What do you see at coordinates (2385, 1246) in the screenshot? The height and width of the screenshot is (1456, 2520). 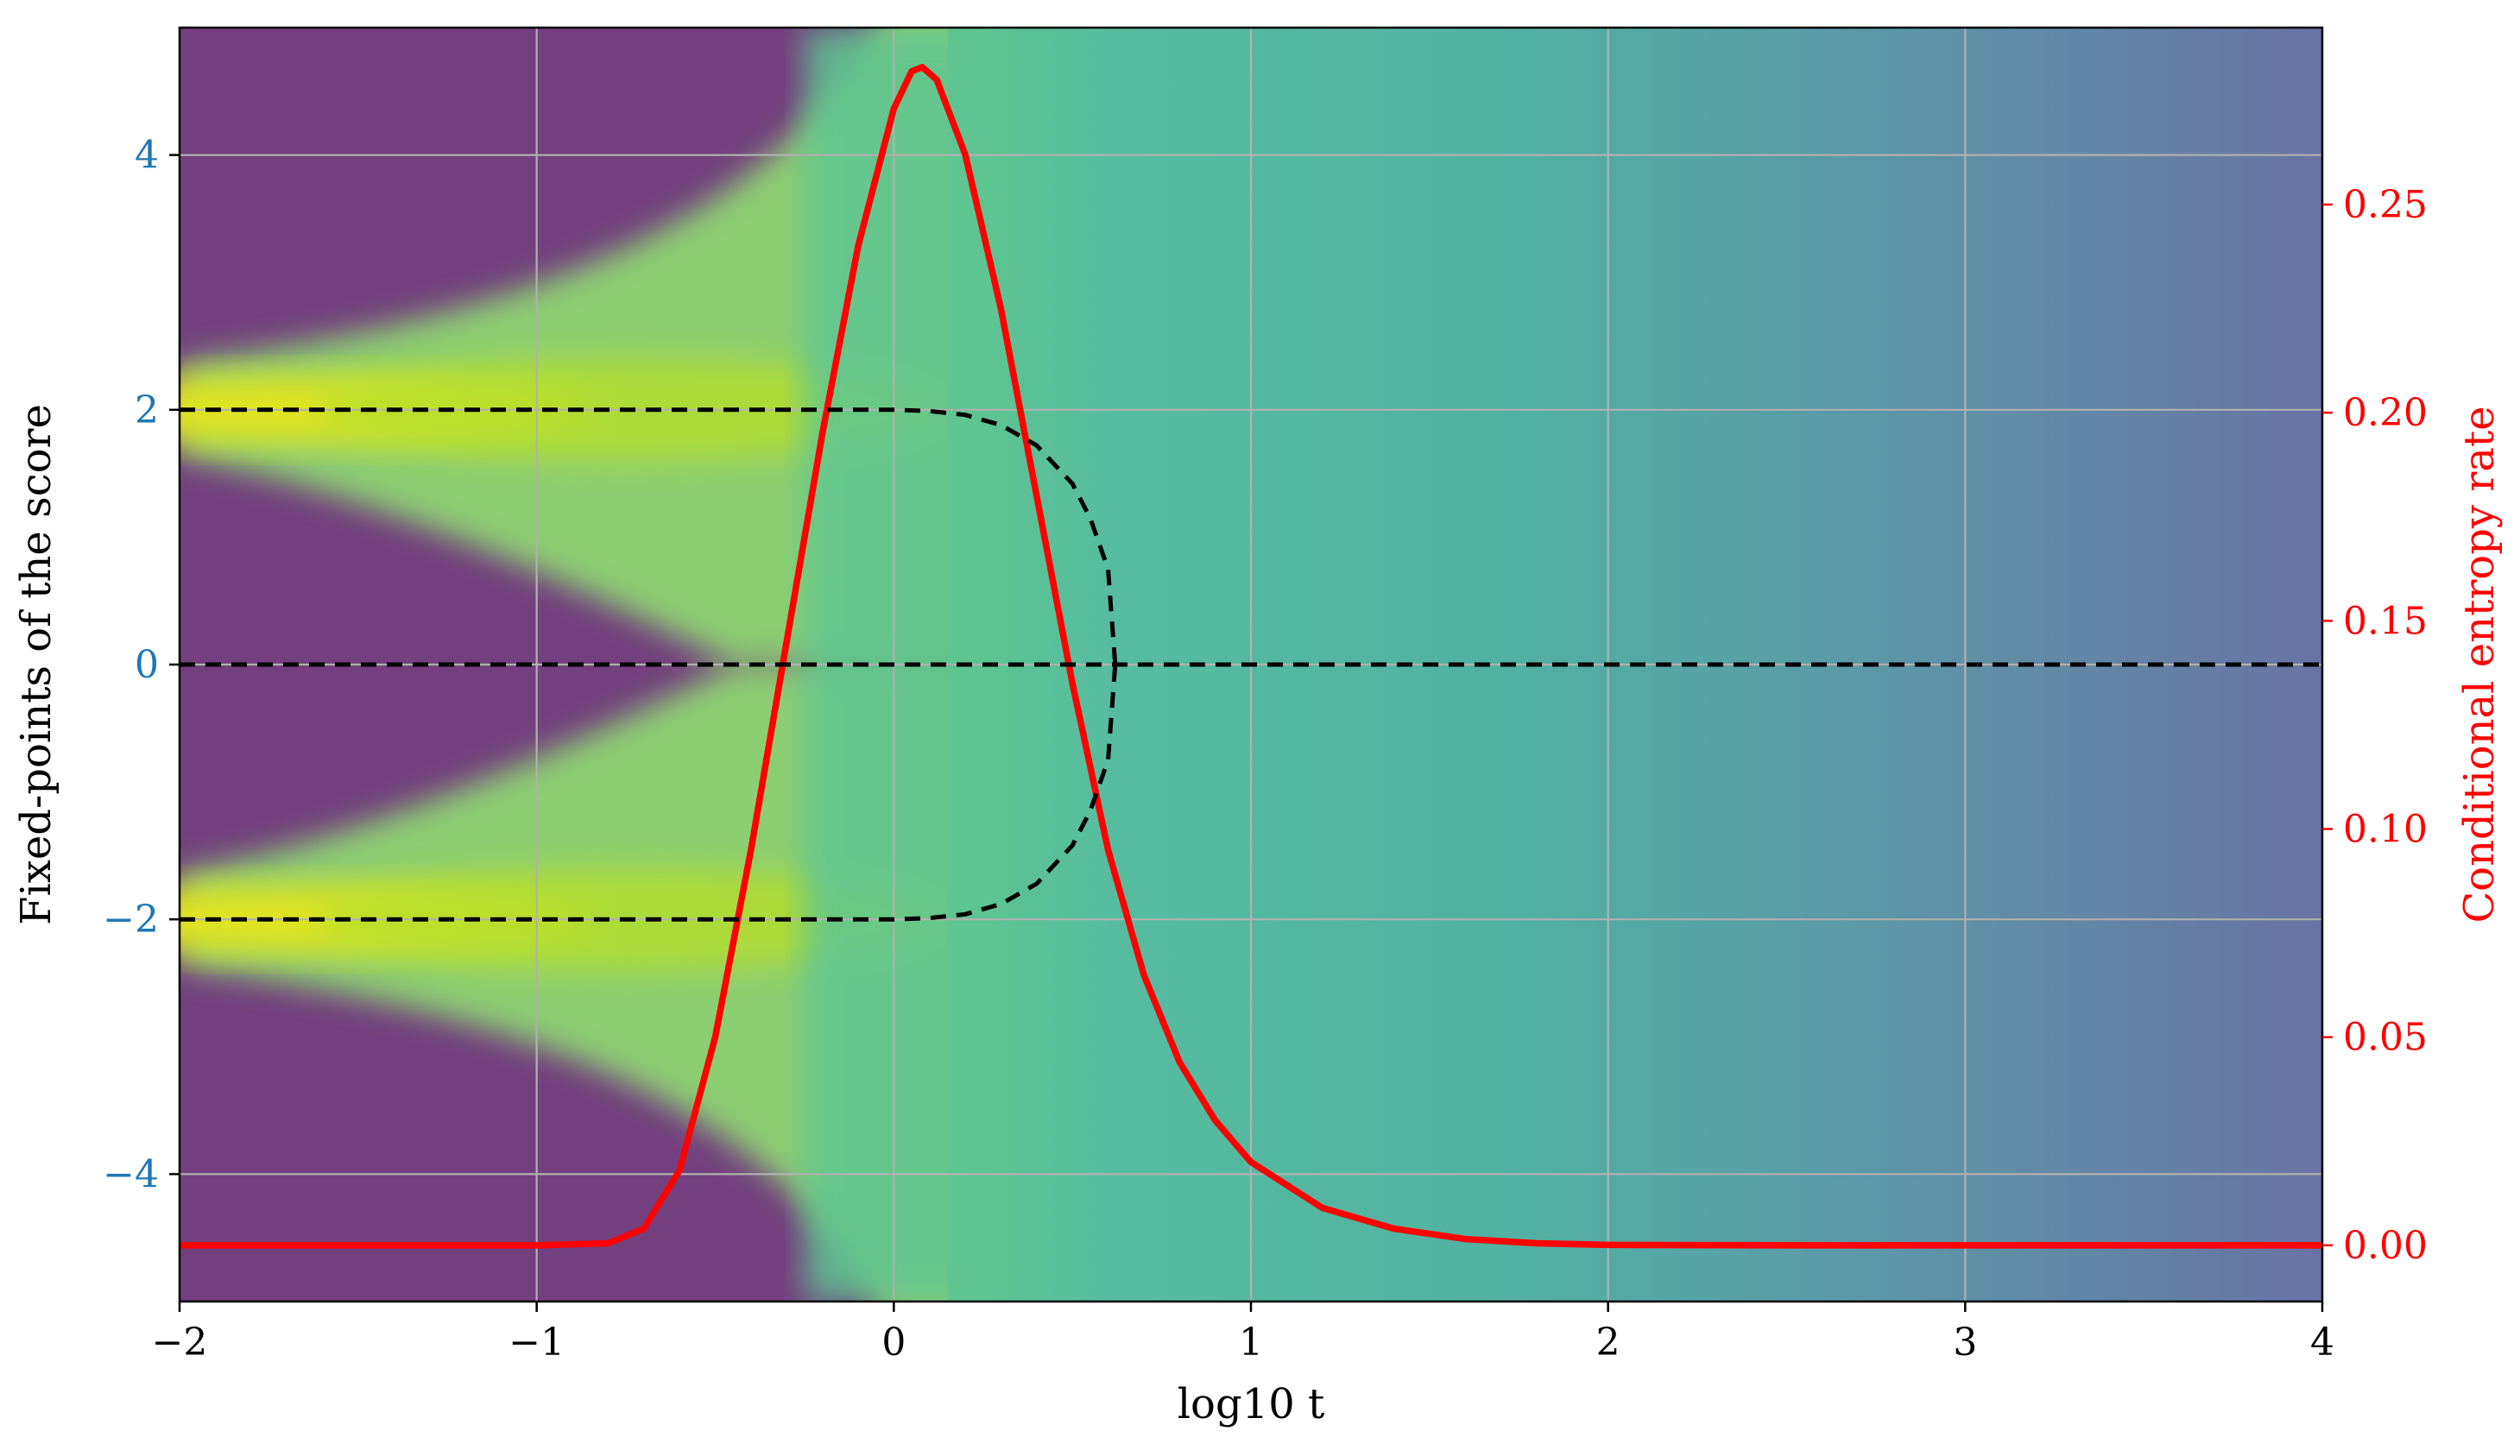 I see `right-y-tick-label: 0.00` at bounding box center [2385, 1246].